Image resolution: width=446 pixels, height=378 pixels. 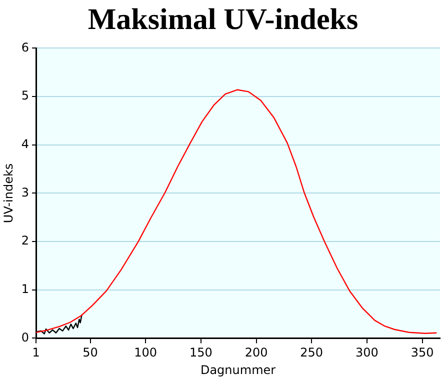 I want to click on y-tick-label: 3, so click(x=25, y=192).